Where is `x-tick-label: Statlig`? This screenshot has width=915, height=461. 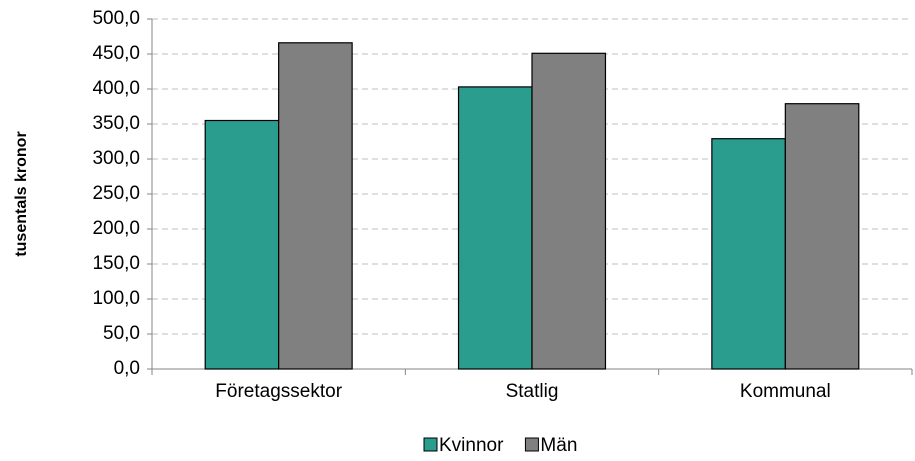 x-tick-label: Statlig is located at coordinates (532, 391).